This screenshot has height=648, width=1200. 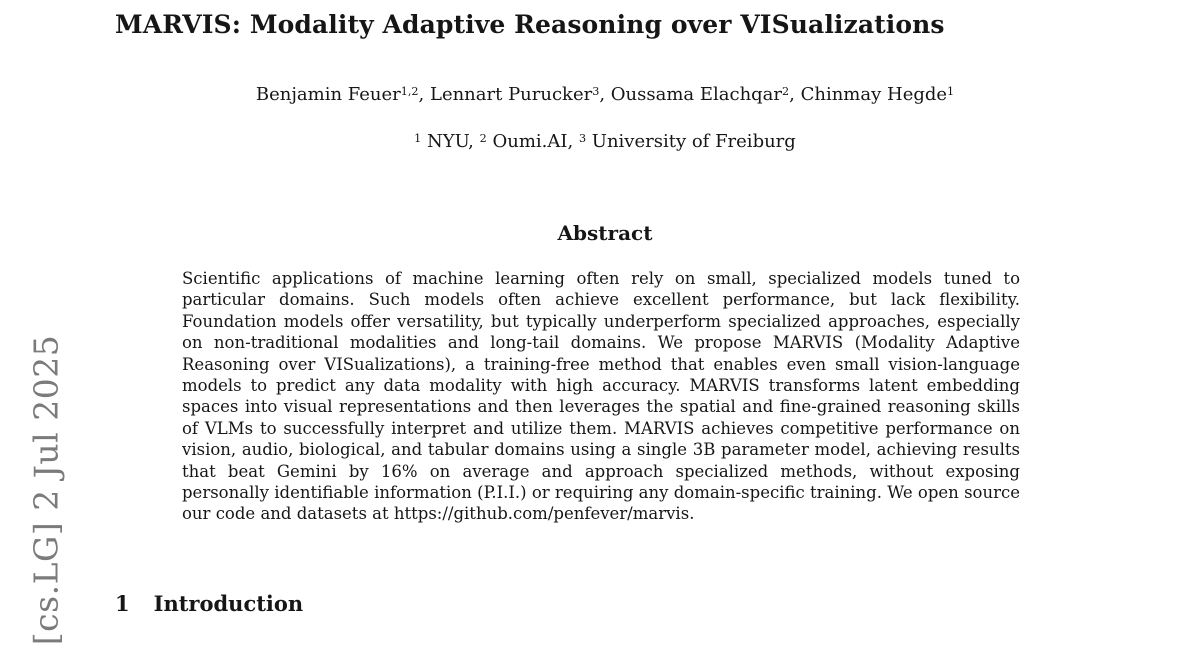 I want to click on affiliation-sup: 2, so click(x=483, y=138).